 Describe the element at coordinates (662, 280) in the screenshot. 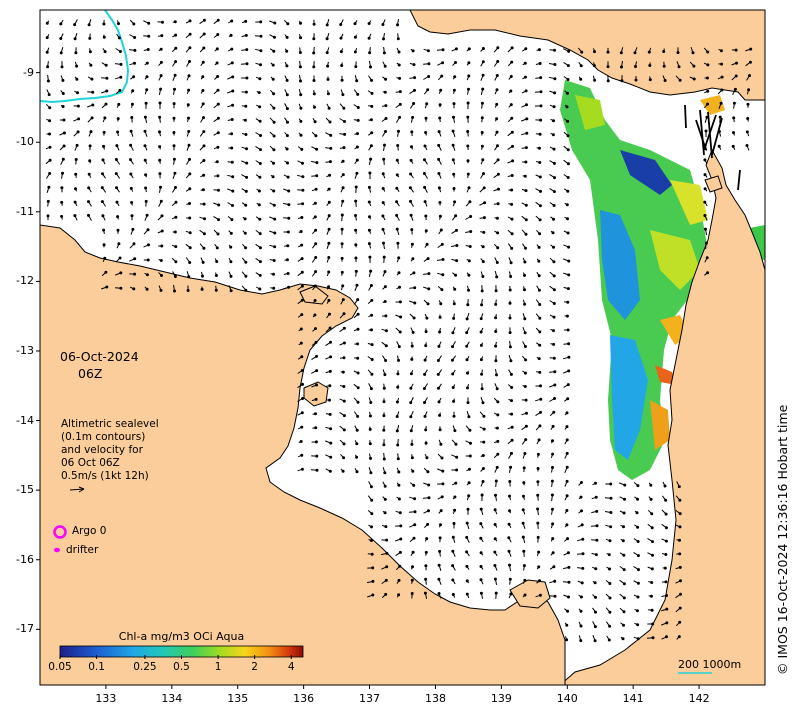

I see `chlorophyll-layer` at that location.